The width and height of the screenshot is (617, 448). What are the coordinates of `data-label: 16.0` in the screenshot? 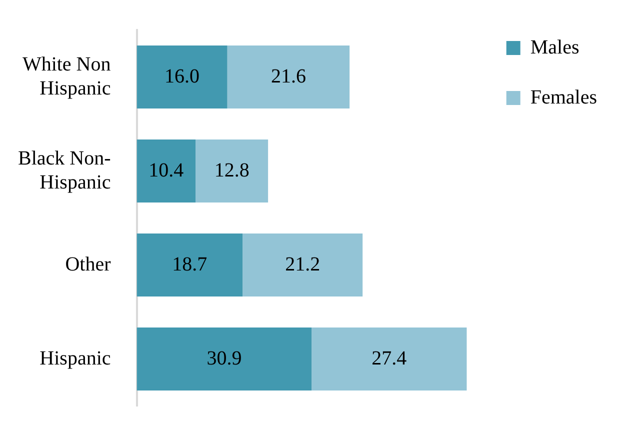 It's located at (182, 76).